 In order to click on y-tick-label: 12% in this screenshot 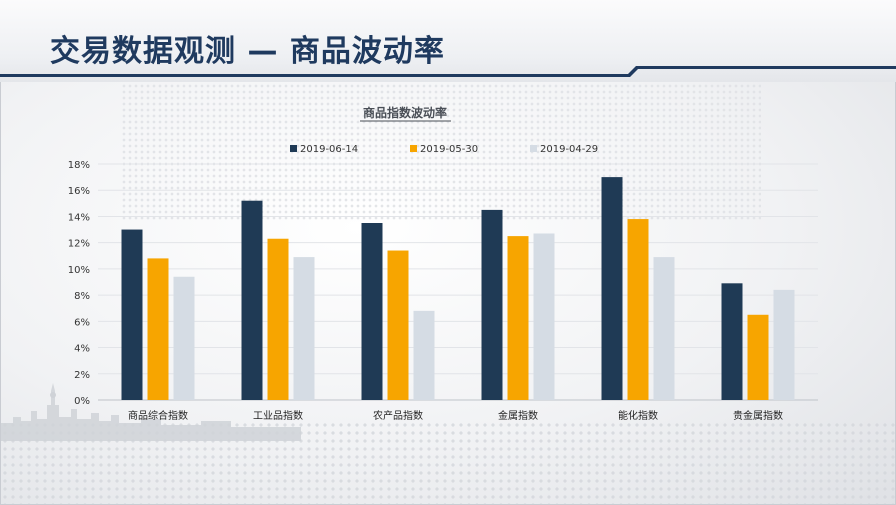, I will do `click(79, 244)`.